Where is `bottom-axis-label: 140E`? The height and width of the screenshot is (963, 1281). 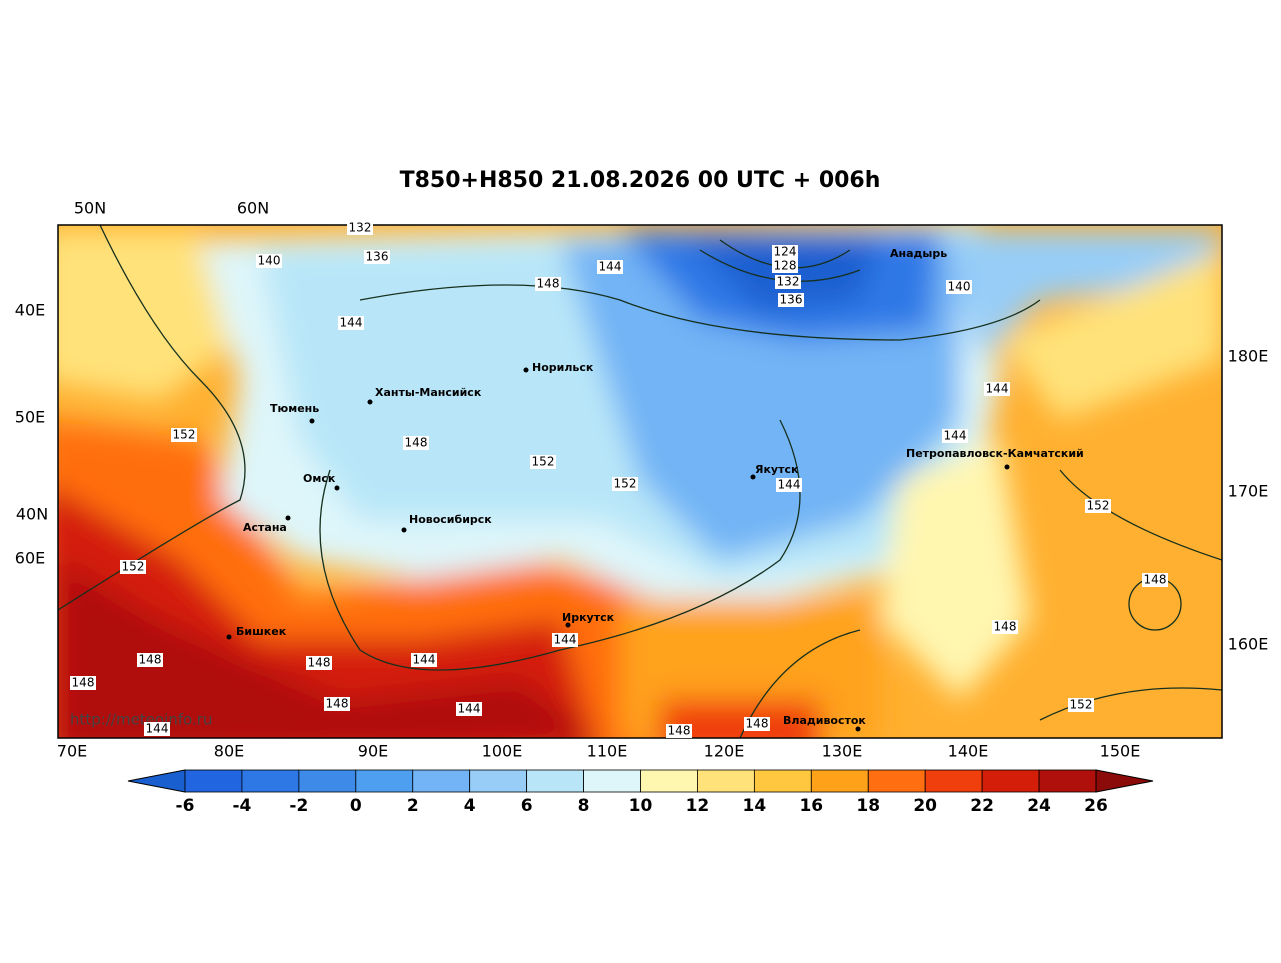
bottom-axis-label: 140E is located at coordinates (968, 751).